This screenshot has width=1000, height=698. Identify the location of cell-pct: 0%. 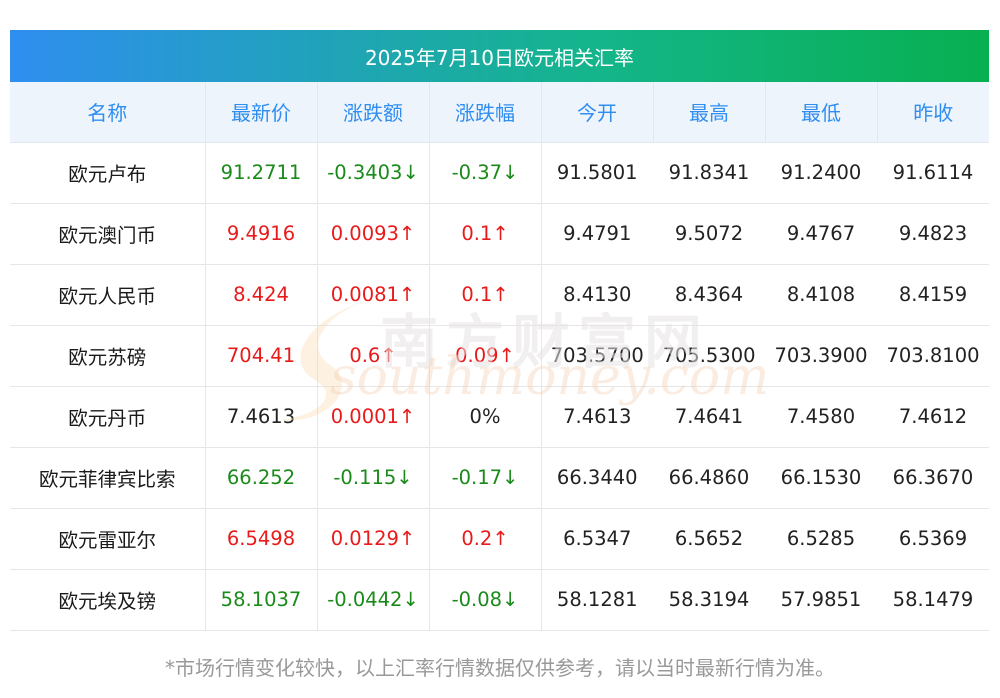
(485, 417).